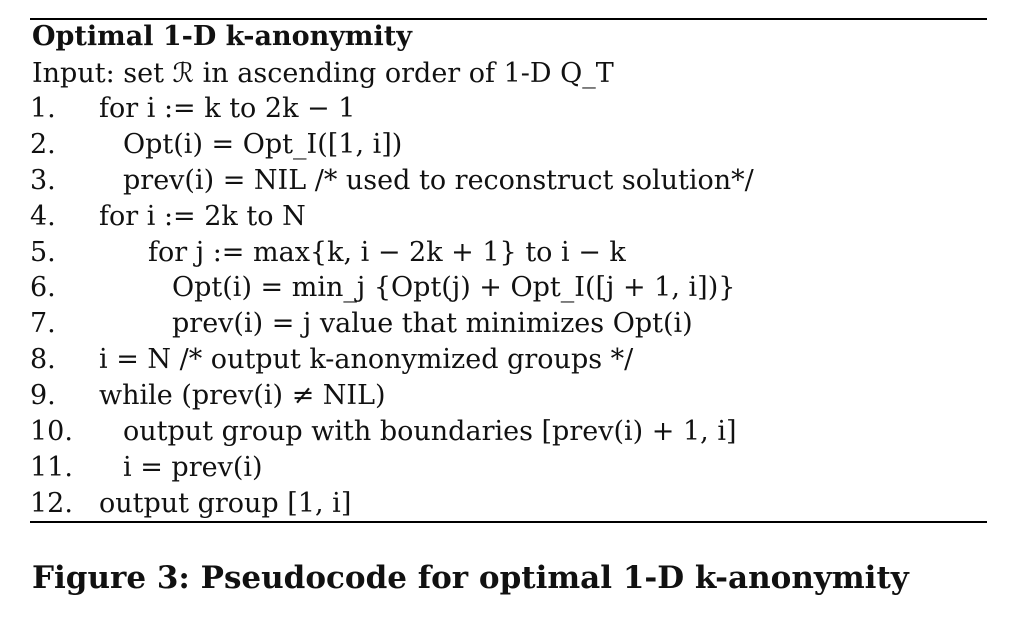  Describe the element at coordinates (387, 252) in the screenshot. I see `line-code: for j := max{k, i − 2k + 1} to i − k` at that location.